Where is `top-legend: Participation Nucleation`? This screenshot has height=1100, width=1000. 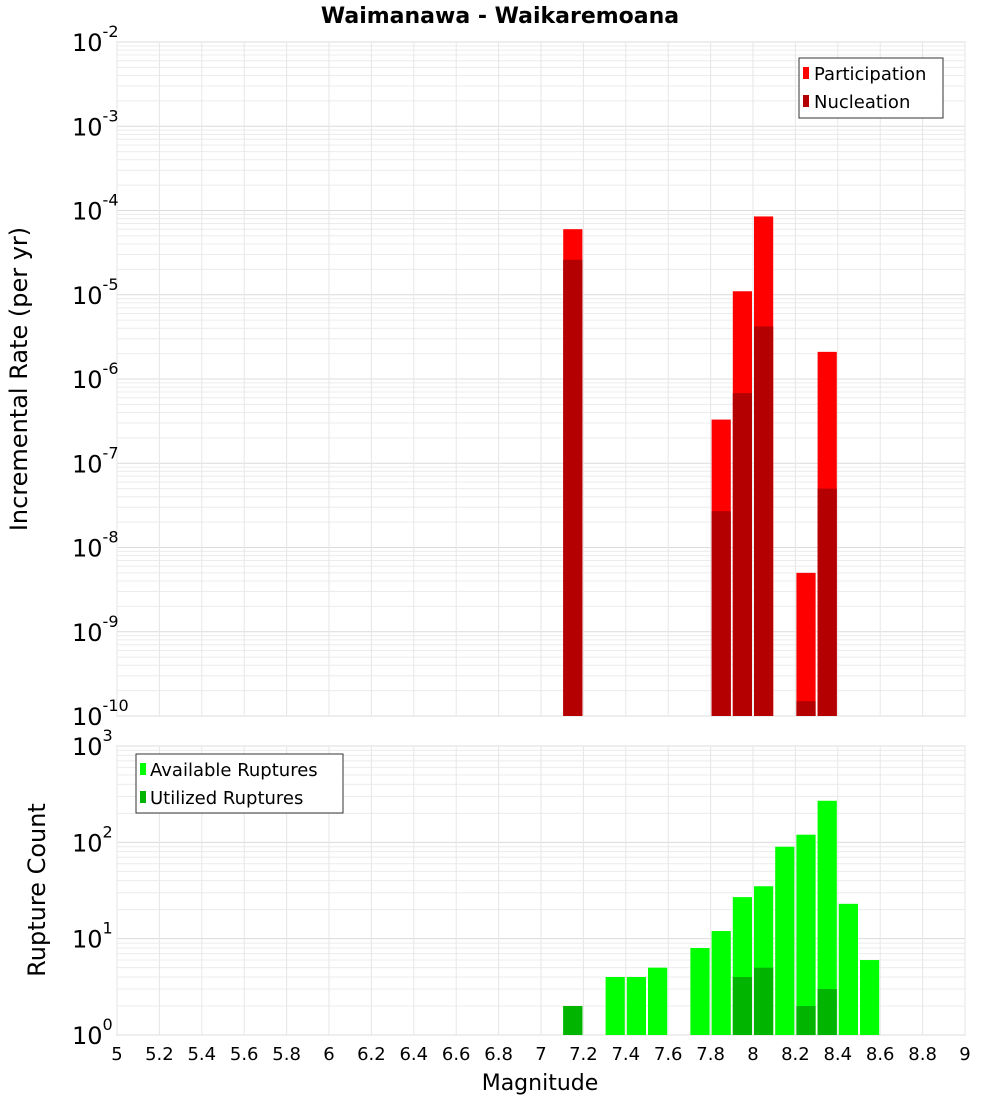
top-legend: Participation Nucleation is located at coordinates (871, 88).